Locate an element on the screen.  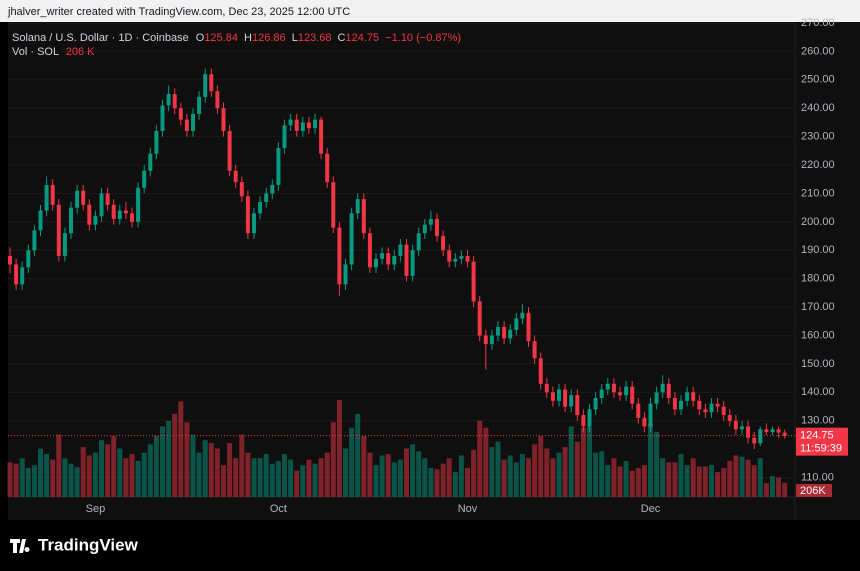
y-tick-label: 210.00 is located at coordinates (818, 193).